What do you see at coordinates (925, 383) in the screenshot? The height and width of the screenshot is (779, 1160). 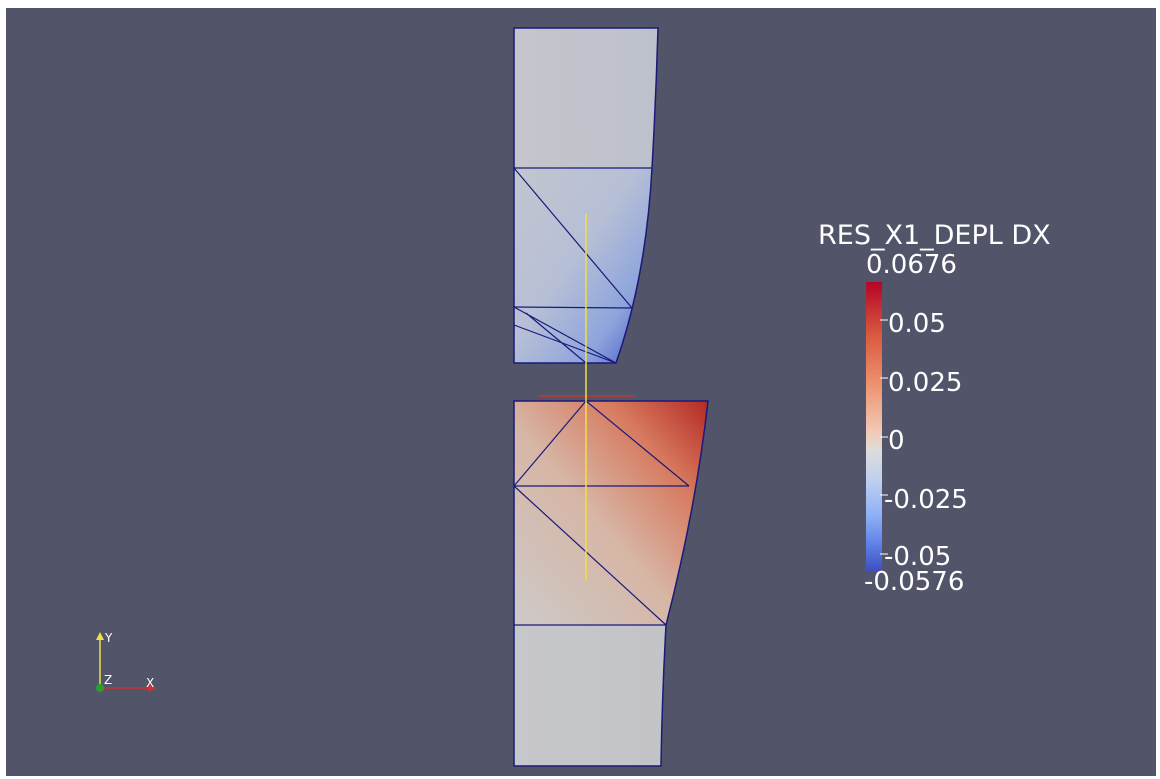 I see `colorbar-tick-0.025: 0.025` at bounding box center [925, 383].